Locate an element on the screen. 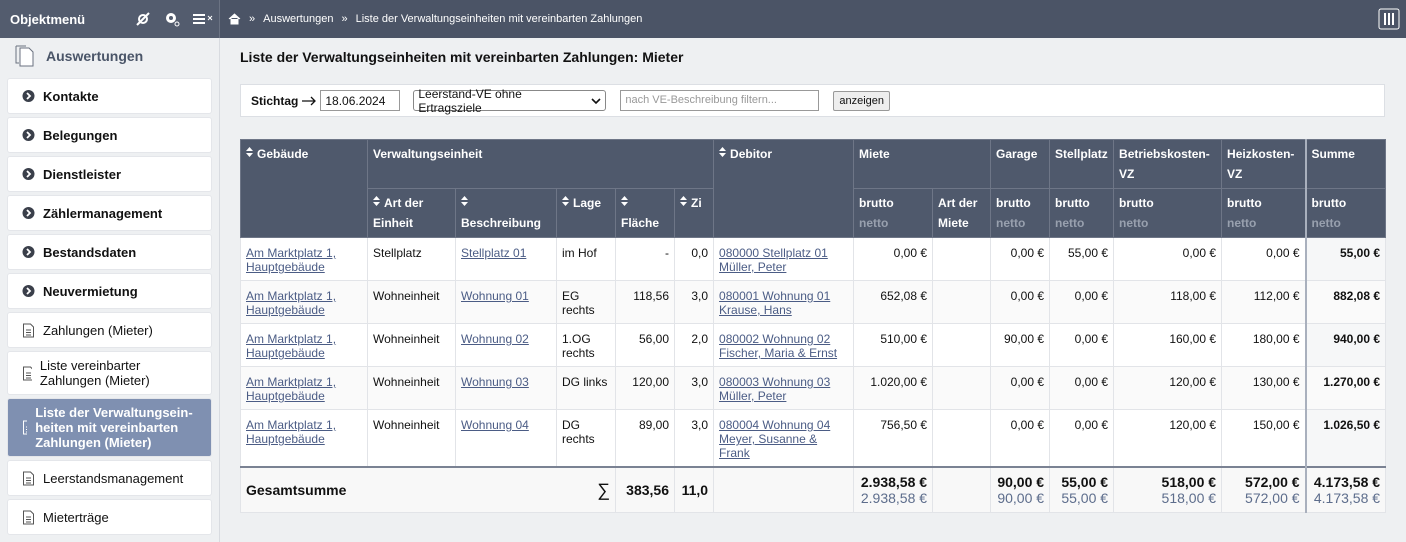 The width and height of the screenshot is (1406, 542). visibility-icon is located at coordinates (144, 19).